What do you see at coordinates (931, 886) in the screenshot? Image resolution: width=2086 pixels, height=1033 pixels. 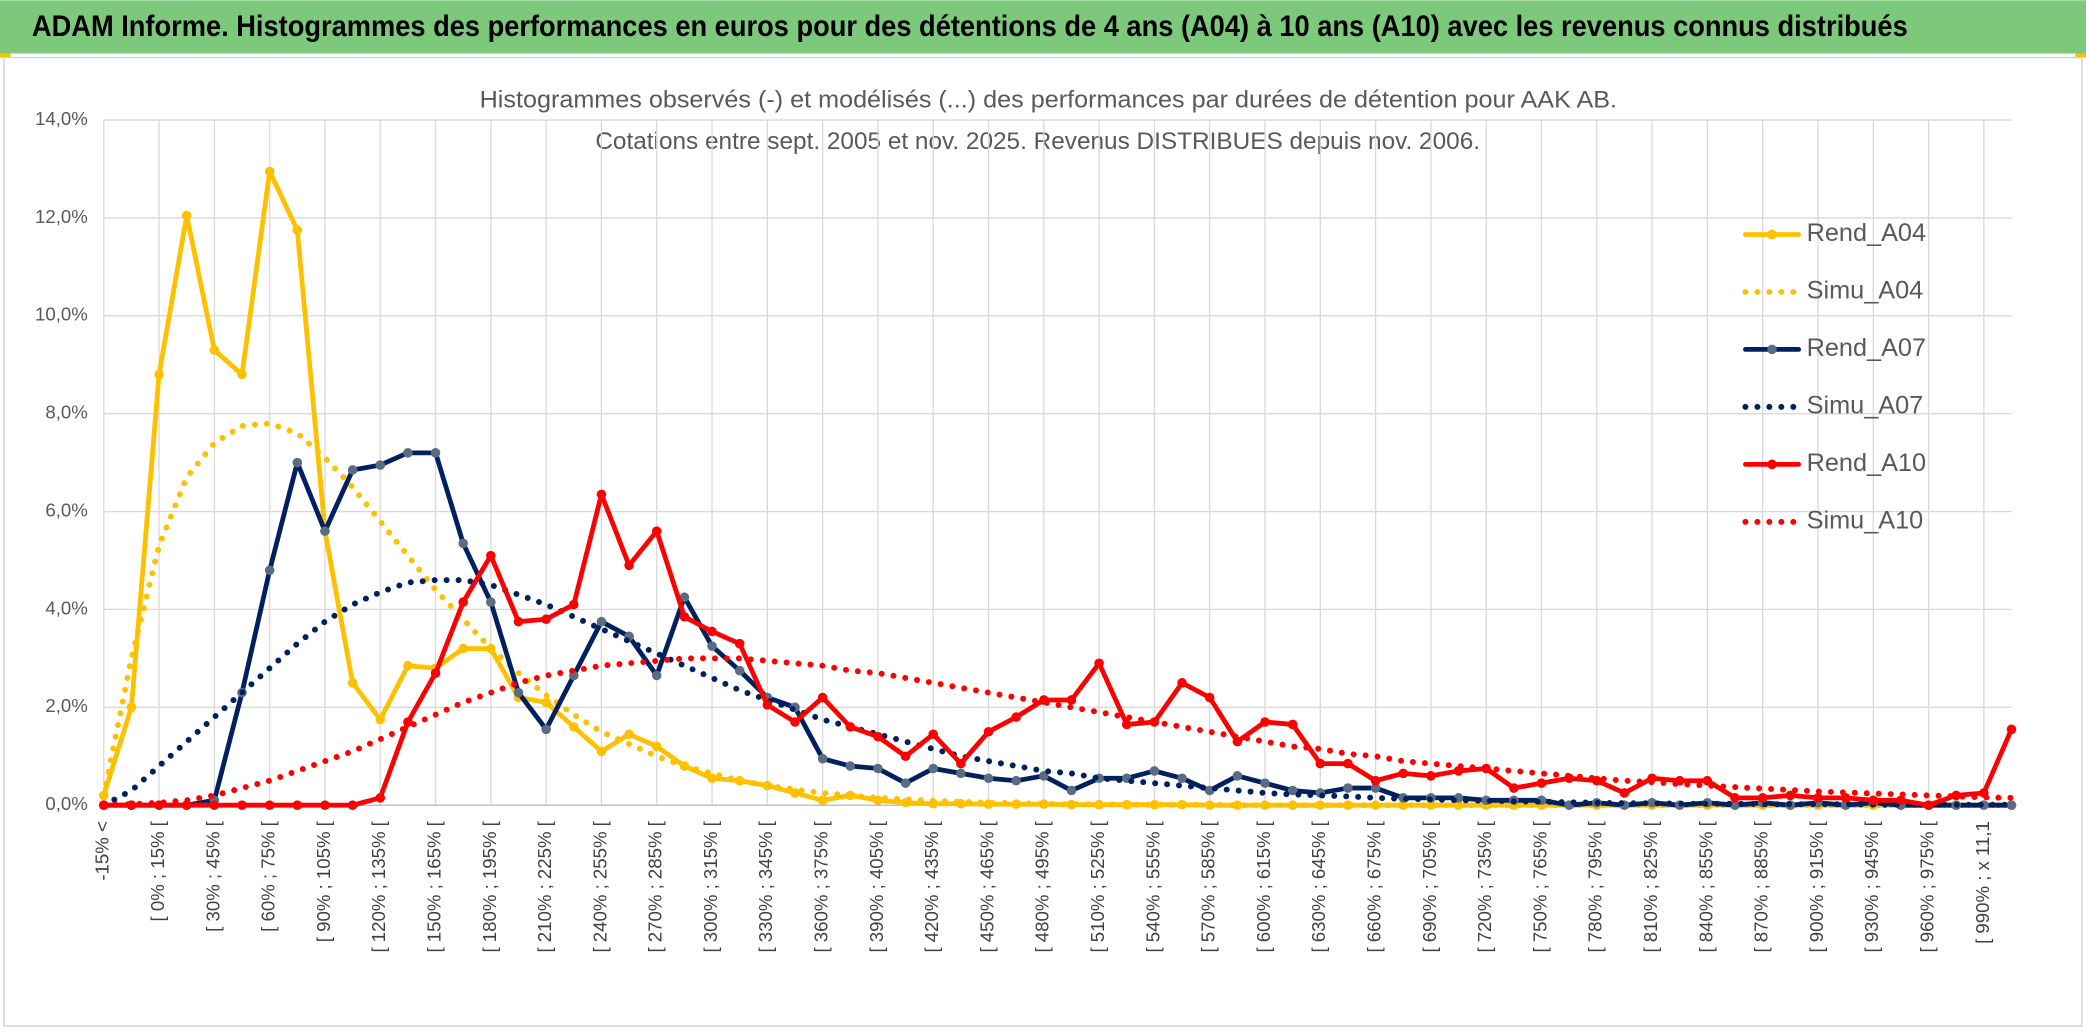 I see `x-tick-label: [ 420% ; 435% [` at bounding box center [931, 886].